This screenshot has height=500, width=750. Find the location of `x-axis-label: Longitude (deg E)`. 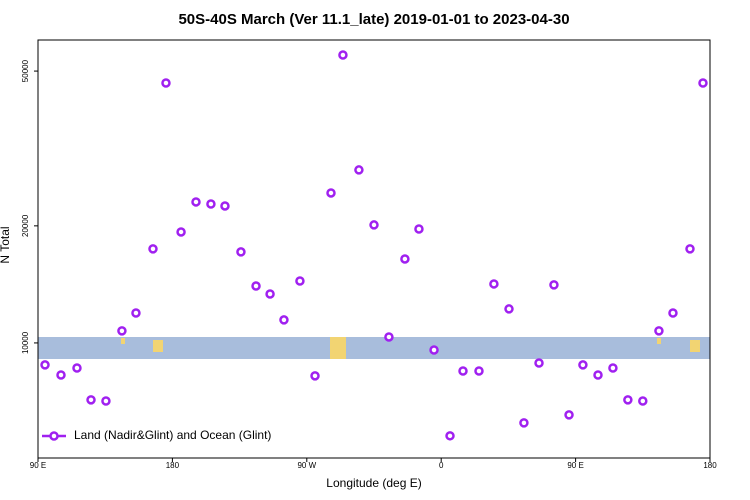

x-axis-label: Longitude (deg E) is located at coordinates (373, 483).